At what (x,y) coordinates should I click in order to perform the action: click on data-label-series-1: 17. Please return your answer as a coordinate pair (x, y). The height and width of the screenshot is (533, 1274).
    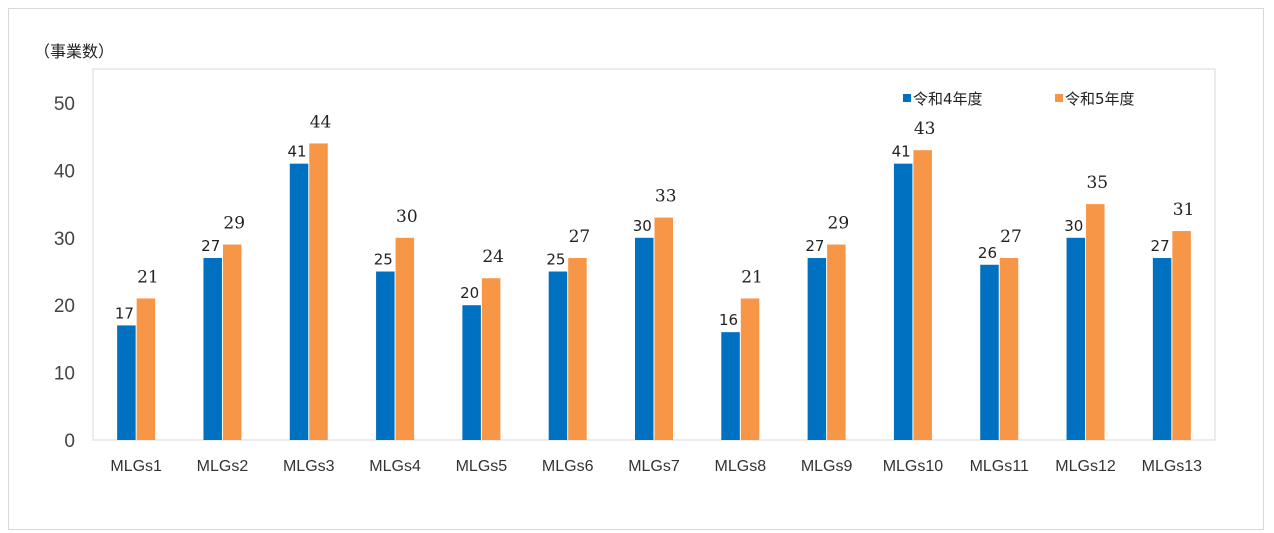
    Looking at the image, I should click on (124, 313).